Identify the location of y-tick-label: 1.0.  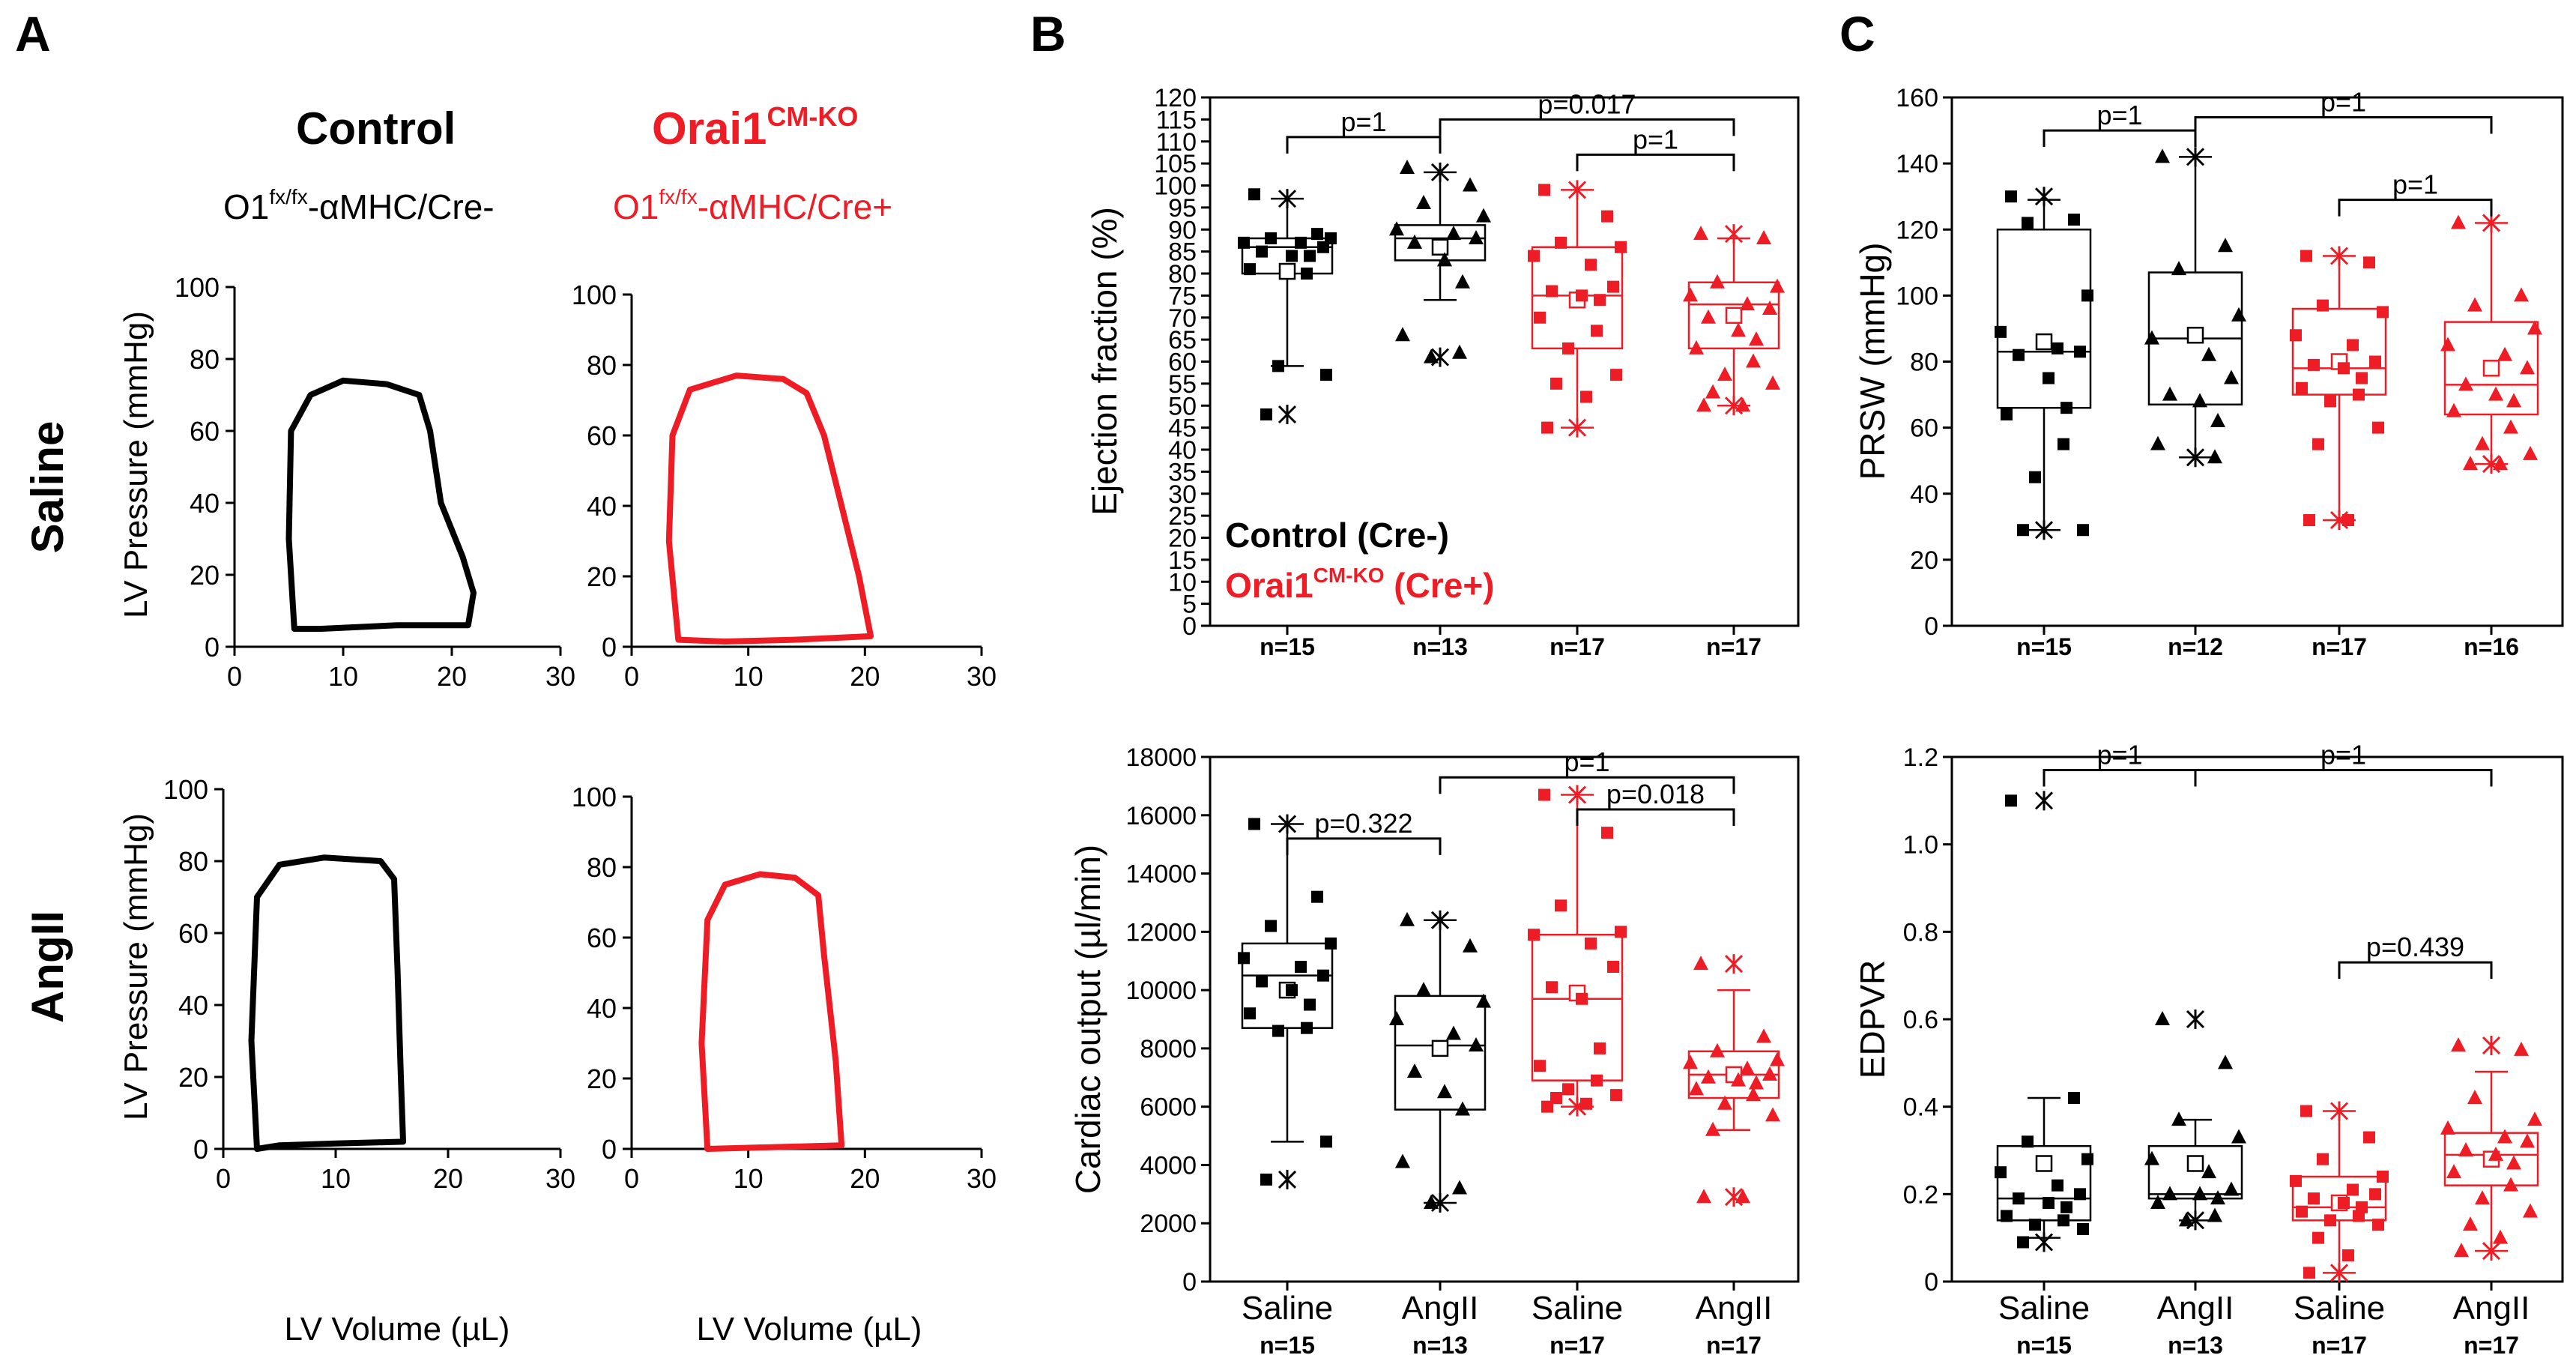
(1920, 845).